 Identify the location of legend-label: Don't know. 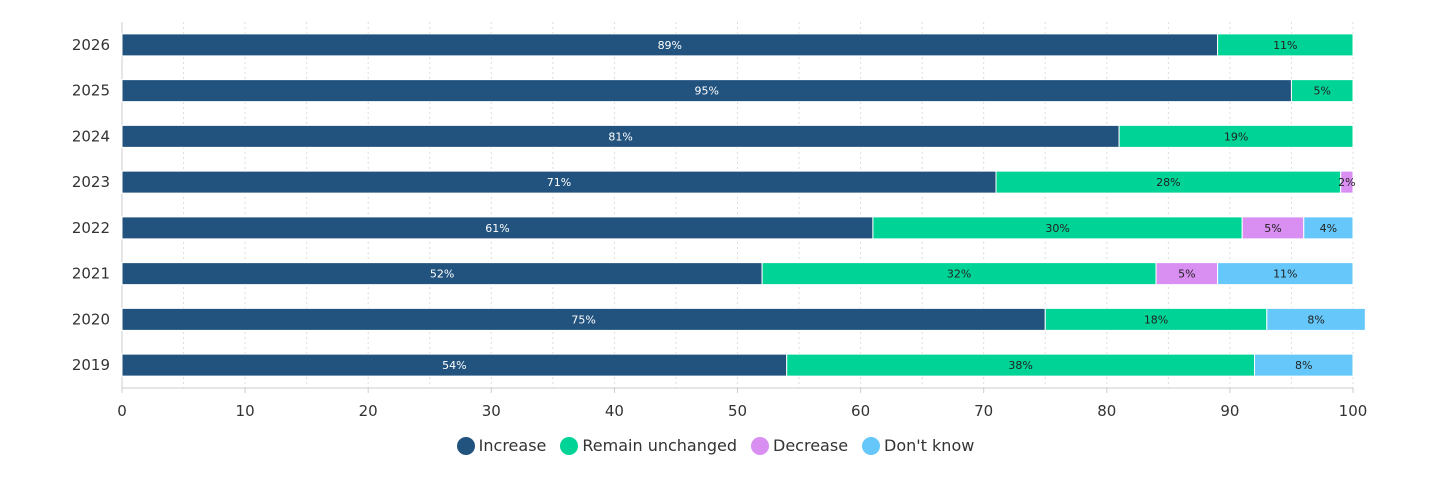
(929, 445).